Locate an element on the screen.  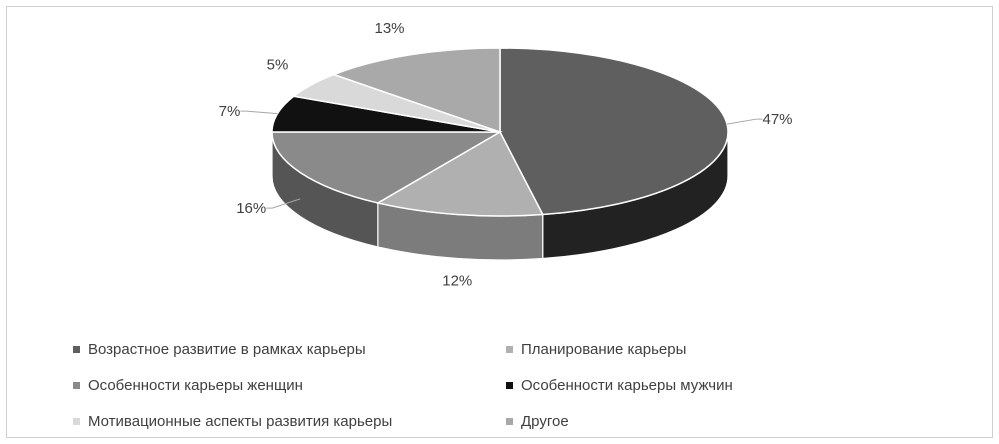
legend-label: Особенности карьеры мужчин is located at coordinates (627, 385).